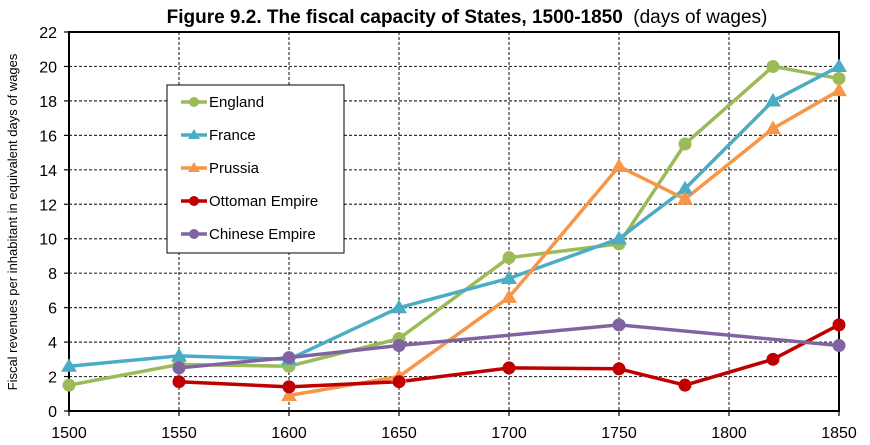 This screenshot has height=445, width=870. What do you see at coordinates (52, 343) in the screenshot?
I see `y-tick-label: 4` at bounding box center [52, 343].